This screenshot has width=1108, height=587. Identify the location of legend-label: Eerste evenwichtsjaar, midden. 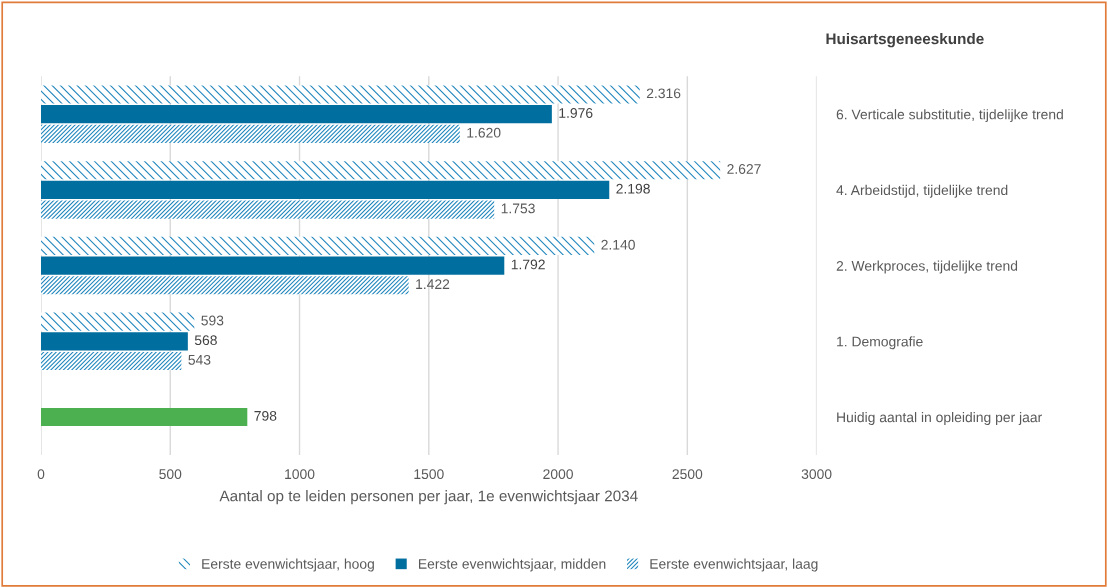
(512, 565).